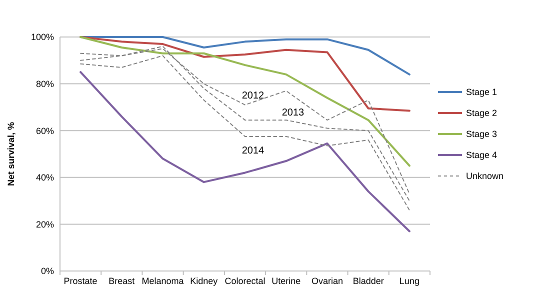 The width and height of the screenshot is (534, 293). Describe the element at coordinates (293, 113) in the screenshot. I see `annotation: 2013` at that location.